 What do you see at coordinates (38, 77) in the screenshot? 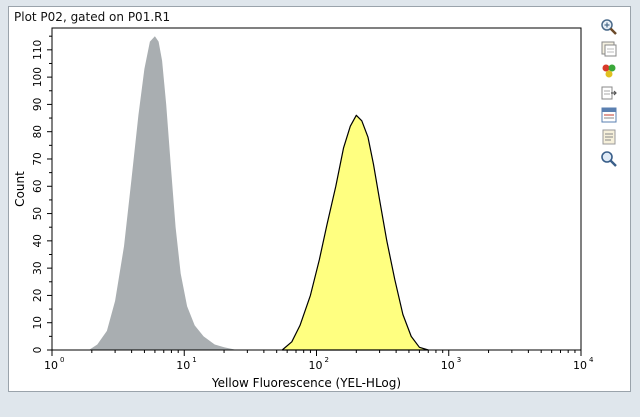
I see `y-tick-label: 100` at bounding box center [38, 77].